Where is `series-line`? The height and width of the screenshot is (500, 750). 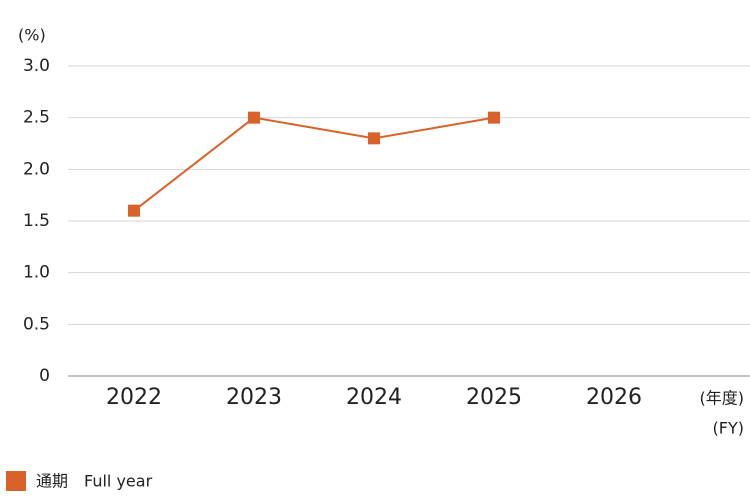 series-line is located at coordinates (314, 164).